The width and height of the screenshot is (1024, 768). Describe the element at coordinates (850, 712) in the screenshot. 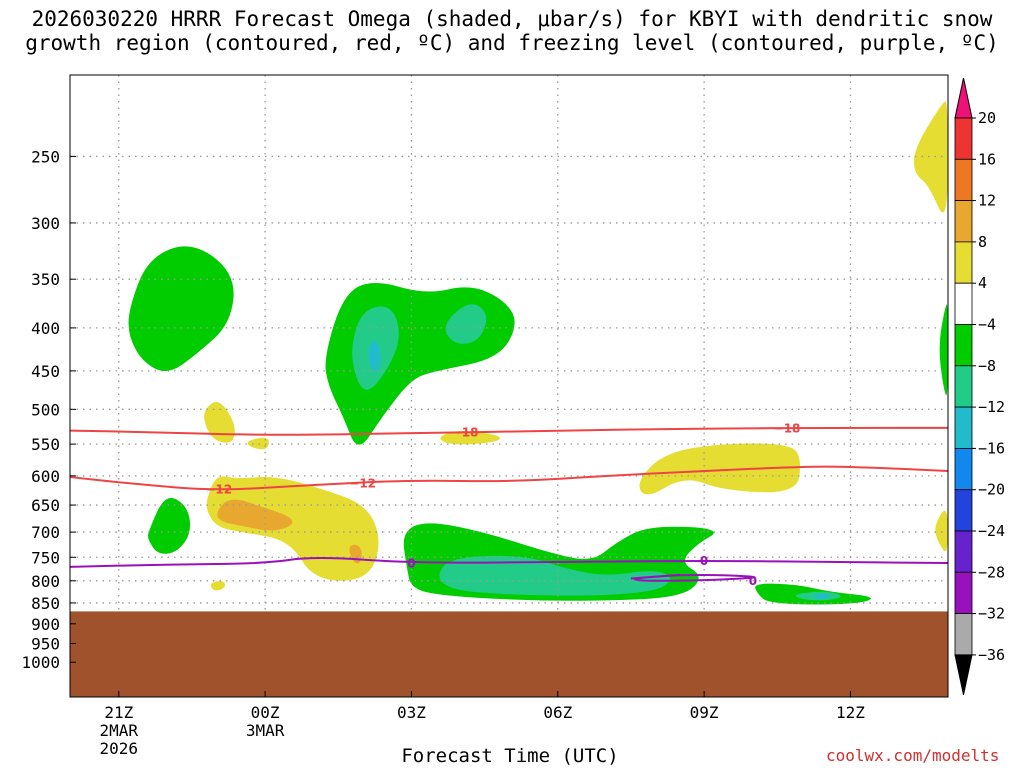

I see `x-tick-label: 12Z` at that location.